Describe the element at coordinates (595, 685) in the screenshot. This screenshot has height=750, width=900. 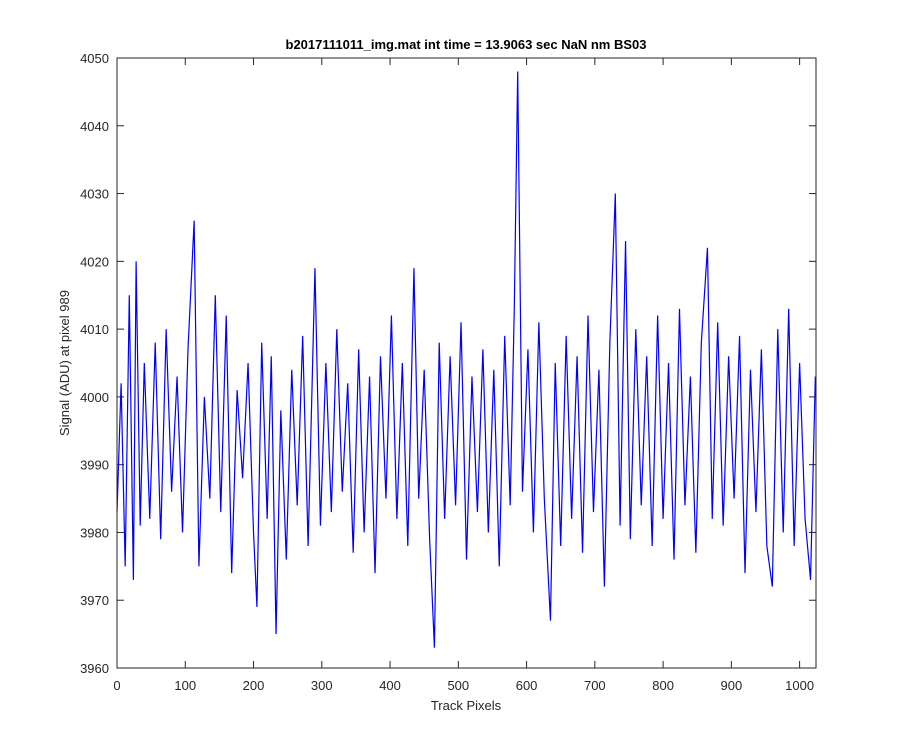
I see `x-tick-label: 700` at that location.